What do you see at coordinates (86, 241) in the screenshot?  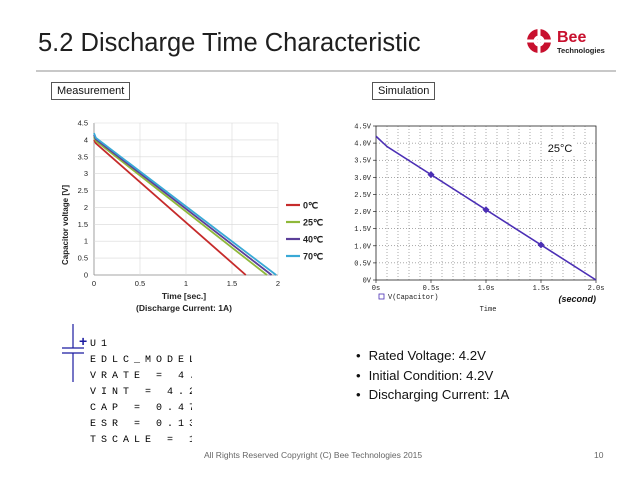 I see `measurement-y-tick-label: 1` at bounding box center [86, 241].